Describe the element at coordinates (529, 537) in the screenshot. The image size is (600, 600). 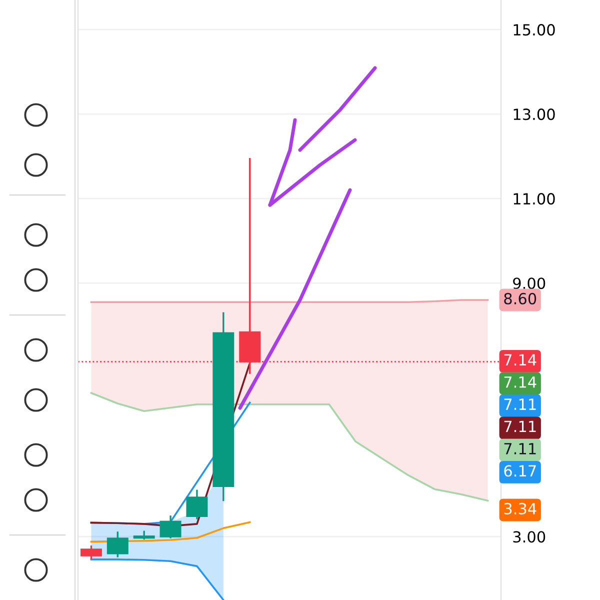
I see `y-tick-label: 3.00` at that location.